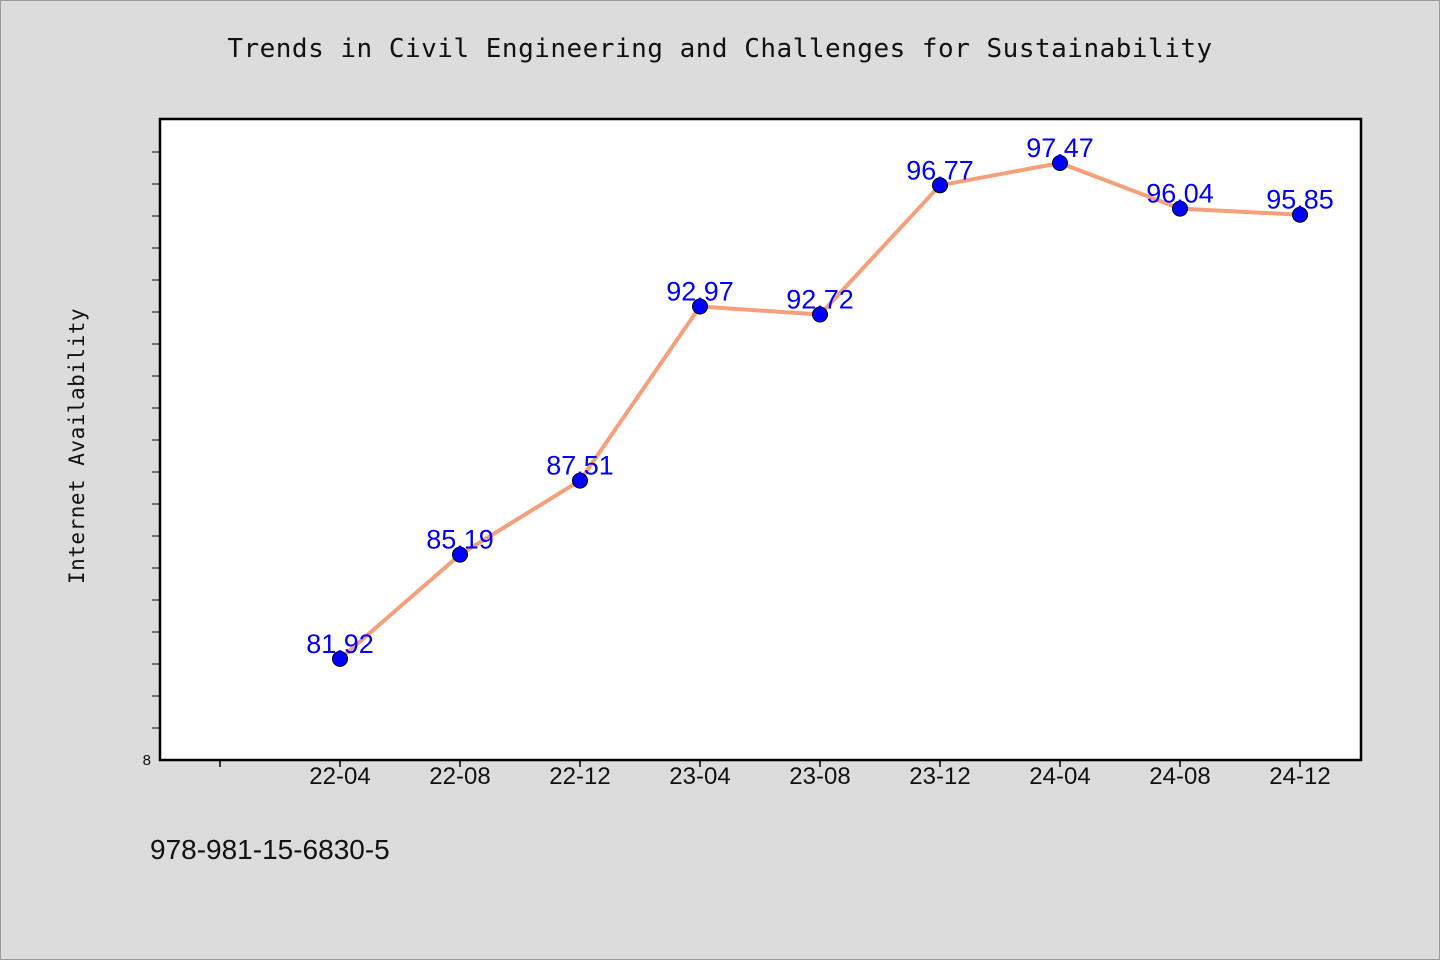 The height and width of the screenshot is (960, 1440). I want to click on data-label: 85.19, so click(460, 540).